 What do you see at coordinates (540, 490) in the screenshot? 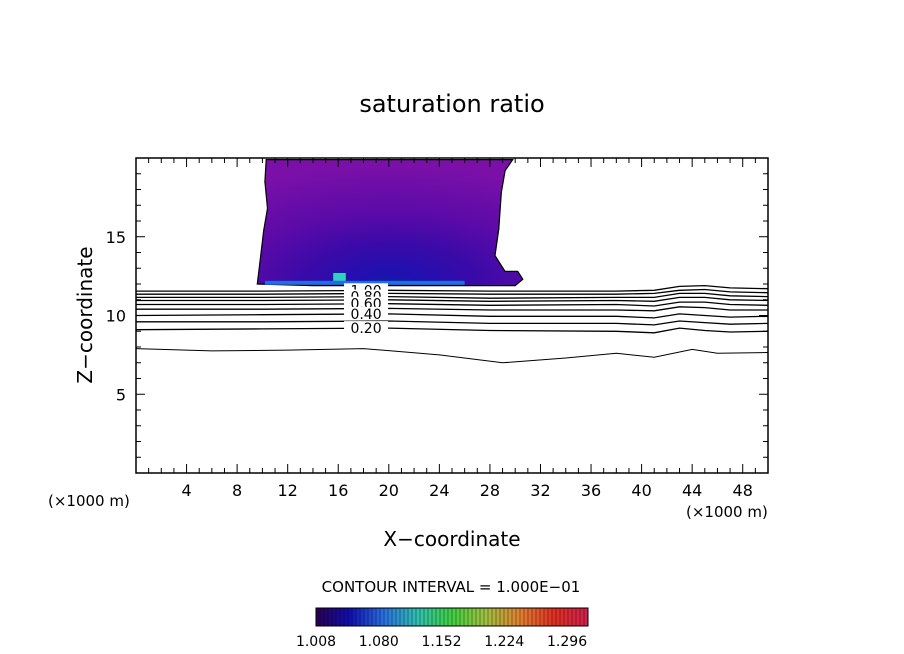
I see `x-tick-label: 32` at bounding box center [540, 490].